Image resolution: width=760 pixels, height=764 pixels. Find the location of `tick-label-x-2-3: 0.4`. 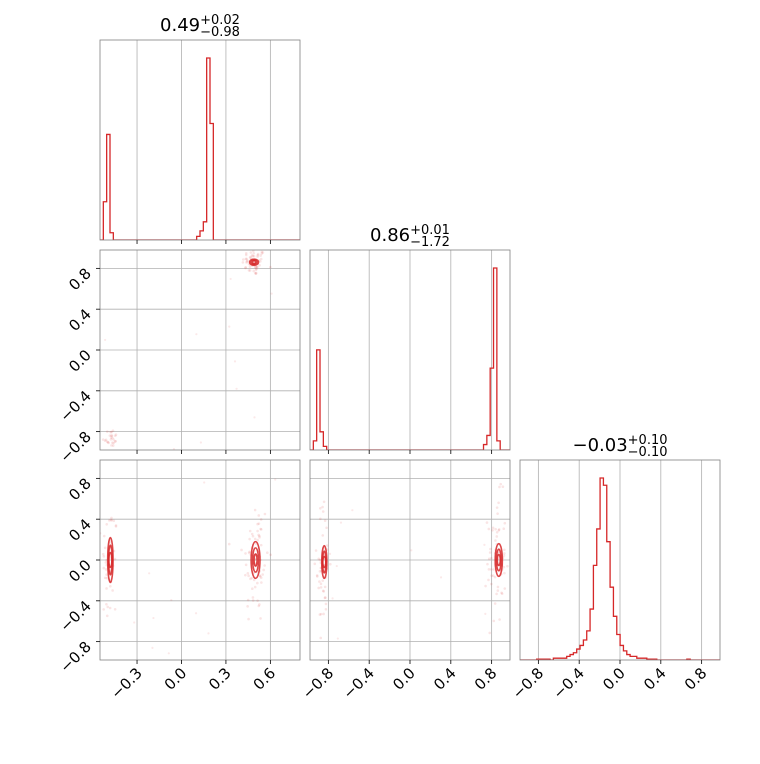

tick-label-x-2-3: 0.4 is located at coordinates (655, 679).